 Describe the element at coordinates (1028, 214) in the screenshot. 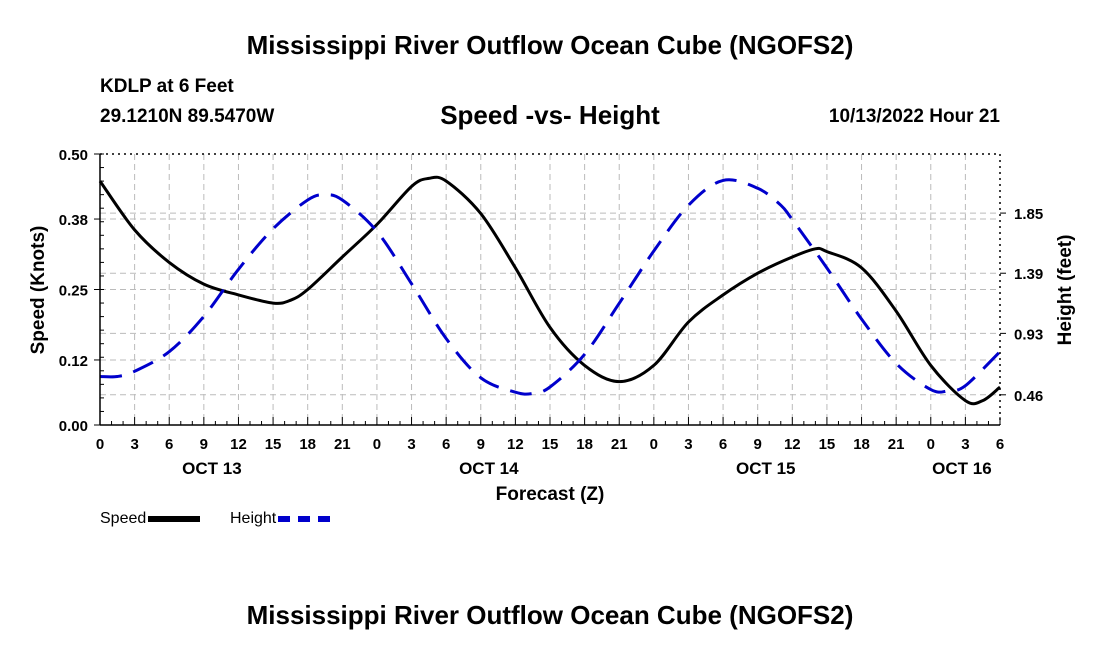

I see `y2-tick-label: 1.85` at that location.